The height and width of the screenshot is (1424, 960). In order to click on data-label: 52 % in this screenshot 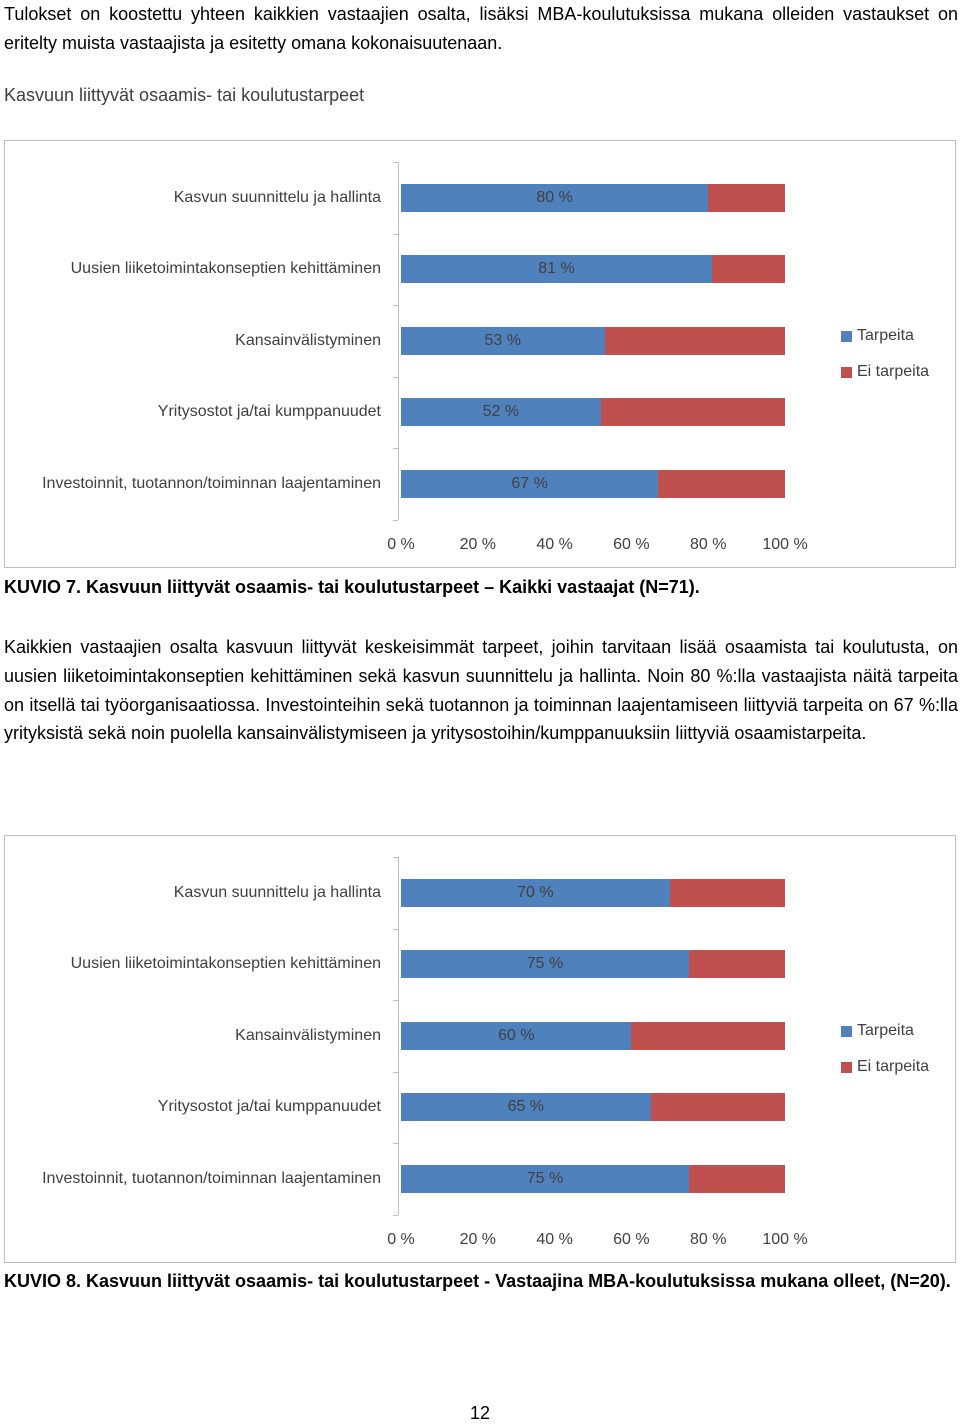, I will do `click(501, 412)`.